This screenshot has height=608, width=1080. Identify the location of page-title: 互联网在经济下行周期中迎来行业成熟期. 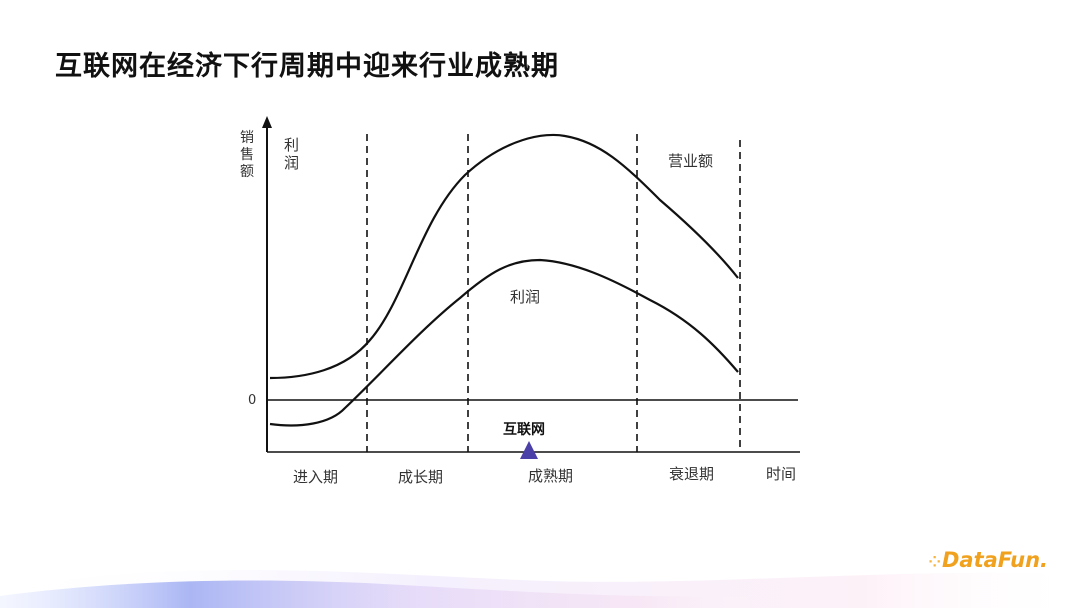
(307, 66).